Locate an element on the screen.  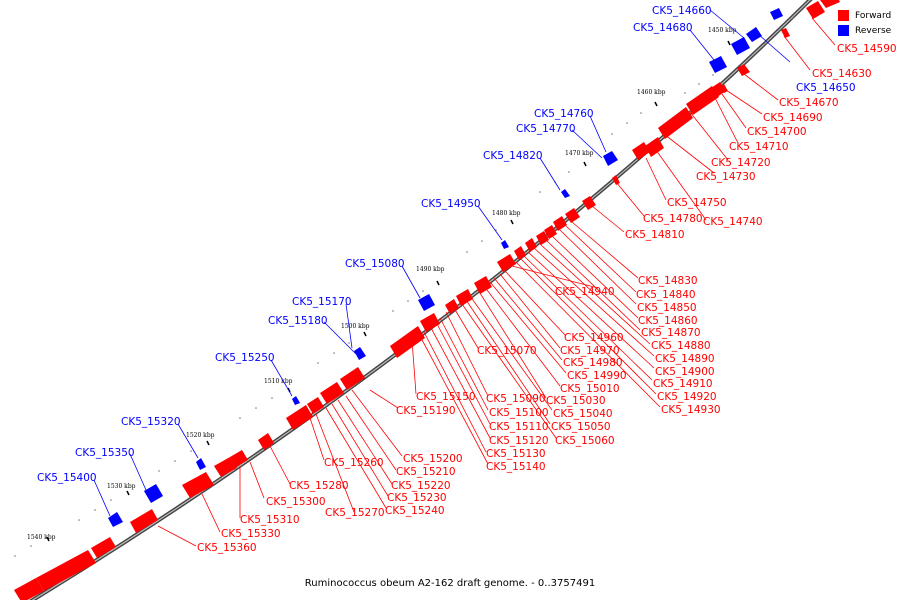
gene-label-forward: CK5_15240 is located at coordinates (415, 511).